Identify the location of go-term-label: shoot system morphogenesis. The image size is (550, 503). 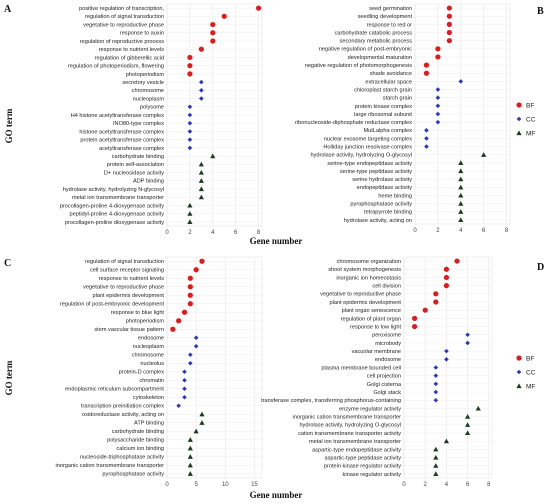
(364, 270).